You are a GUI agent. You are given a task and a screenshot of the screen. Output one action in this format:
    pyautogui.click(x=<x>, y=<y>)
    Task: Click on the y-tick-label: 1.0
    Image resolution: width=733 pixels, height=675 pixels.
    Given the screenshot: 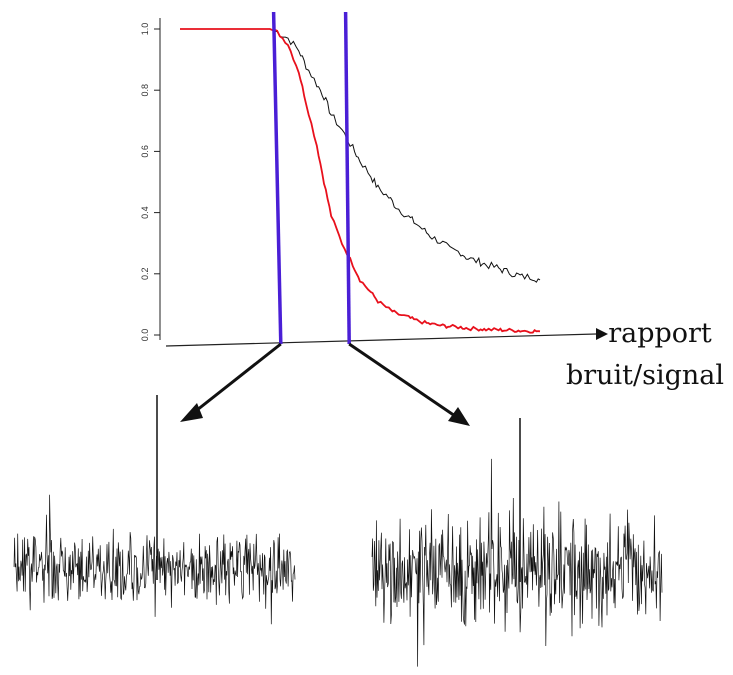 What is the action you would take?
    pyautogui.click(x=145, y=29)
    